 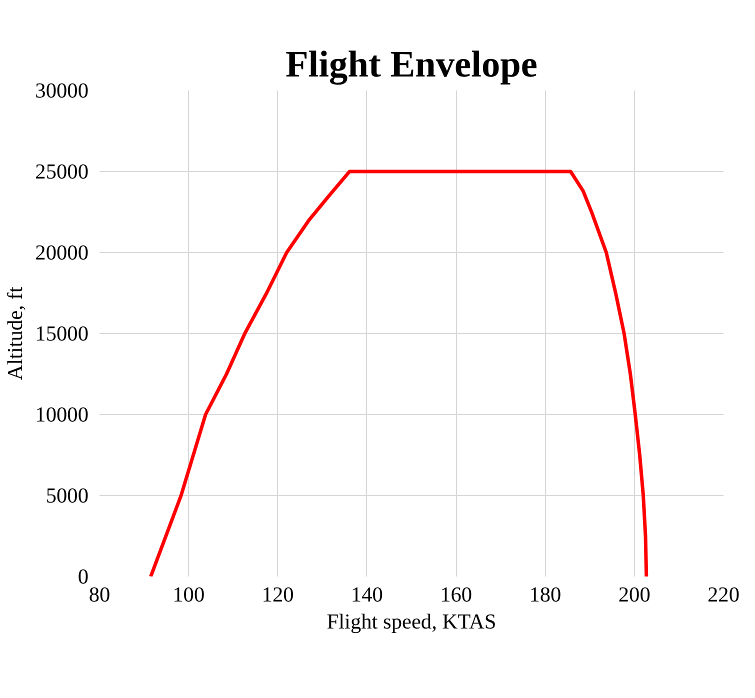 I want to click on y-tick-label: 25000, so click(x=62, y=172).